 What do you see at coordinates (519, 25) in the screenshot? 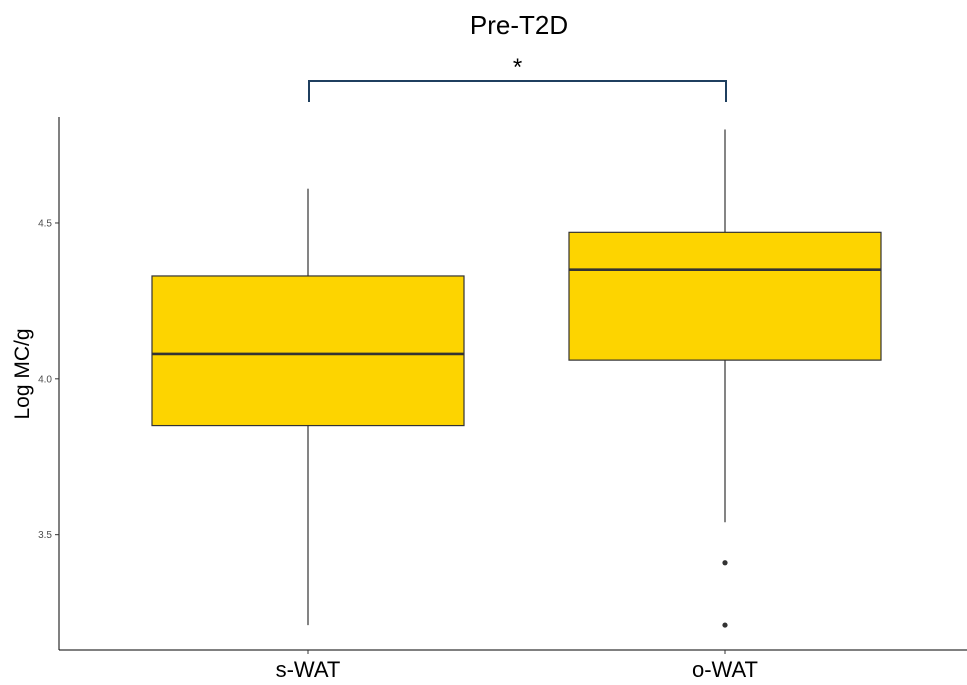
I see `chart-title: Pre-T2D` at bounding box center [519, 25].